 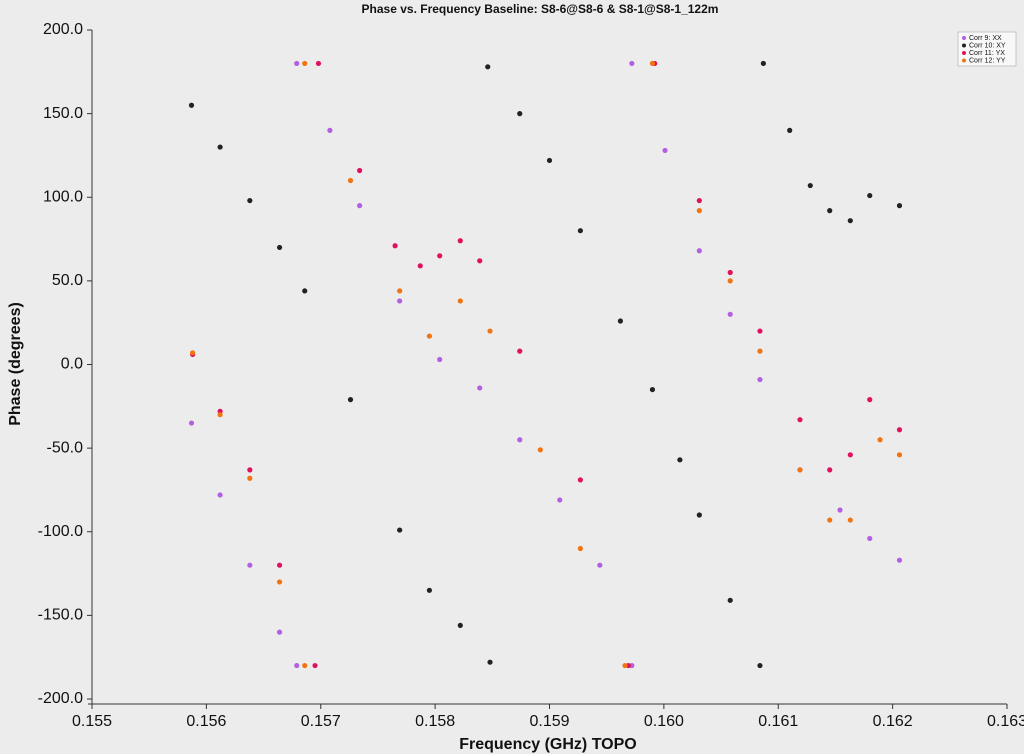 I want to click on x-tick-label: 0.163, so click(x=1005, y=721).